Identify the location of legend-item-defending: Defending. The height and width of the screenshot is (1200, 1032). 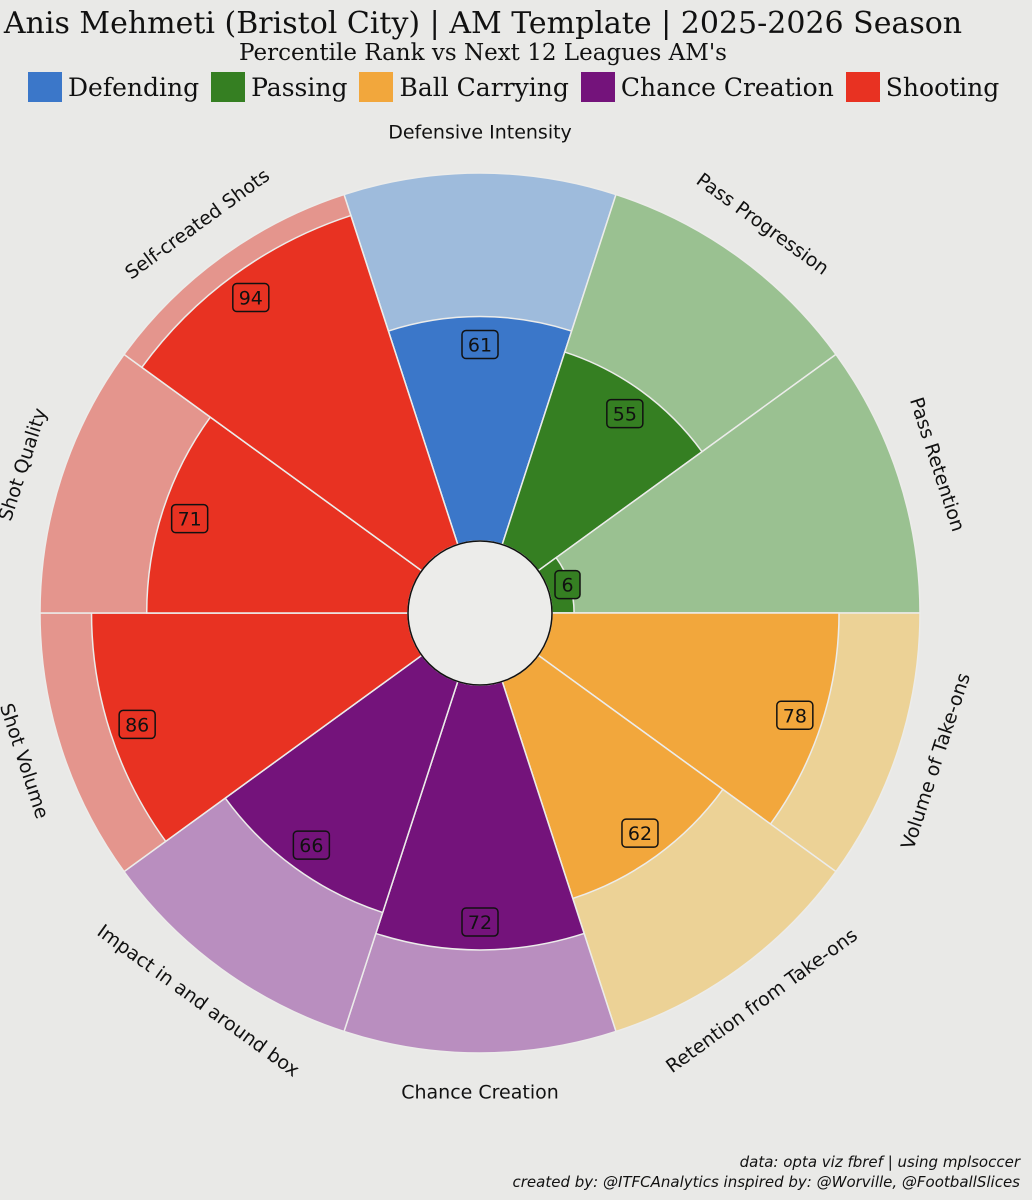
(113, 87).